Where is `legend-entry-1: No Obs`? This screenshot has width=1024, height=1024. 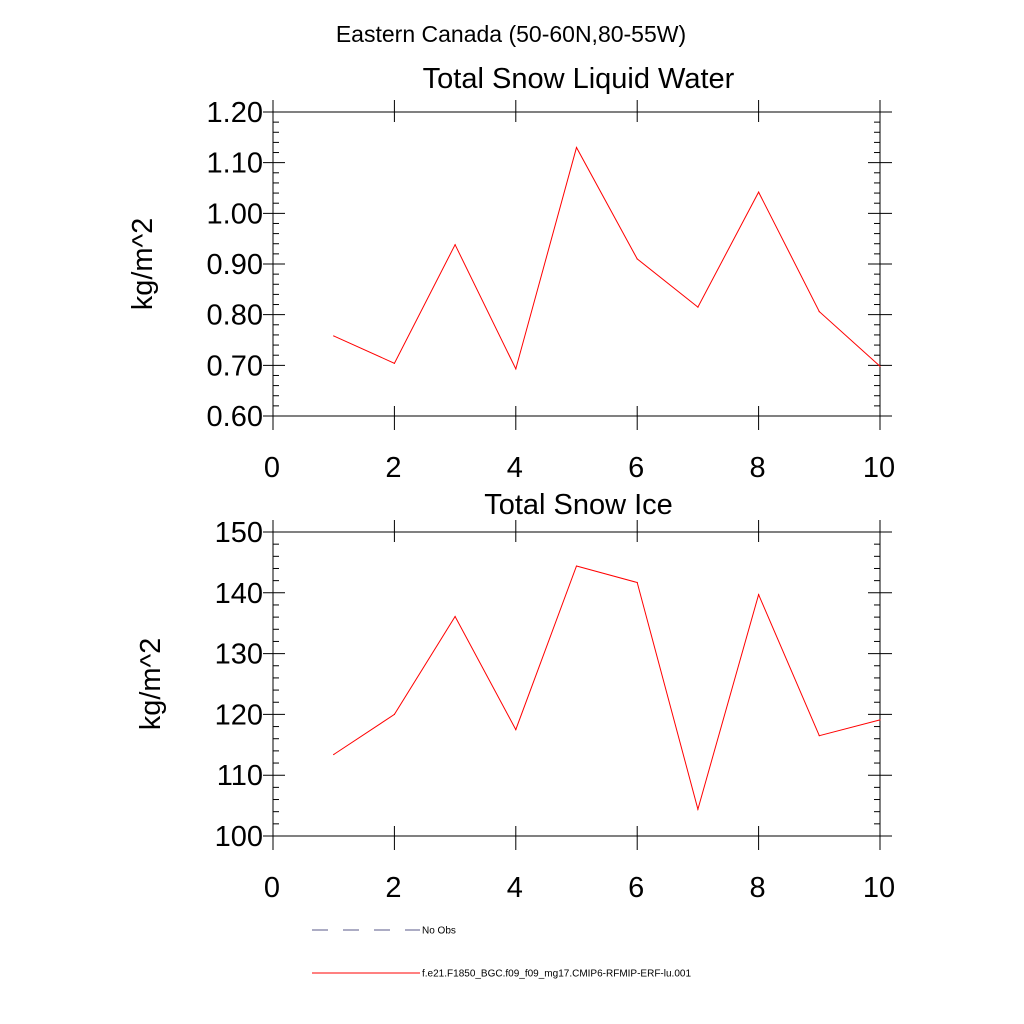
legend-entry-1: No Obs is located at coordinates (384, 931).